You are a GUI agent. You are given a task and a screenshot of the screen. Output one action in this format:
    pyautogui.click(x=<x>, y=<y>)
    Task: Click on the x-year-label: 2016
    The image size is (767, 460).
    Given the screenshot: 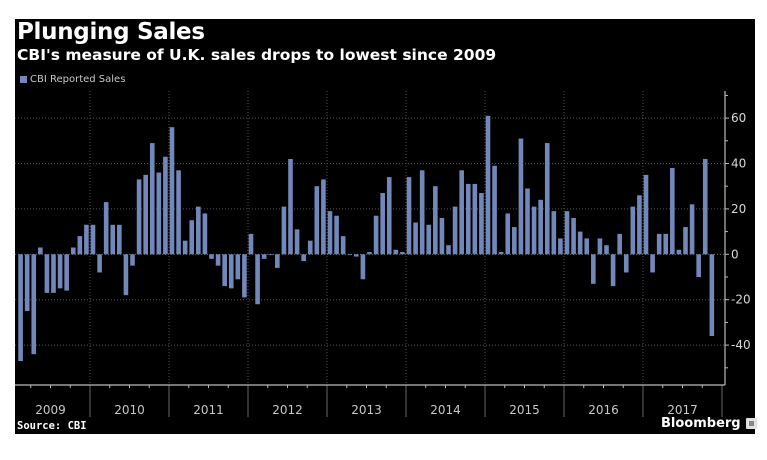 What is the action you would take?
    pyautogui.click(x=603, y=410)
    